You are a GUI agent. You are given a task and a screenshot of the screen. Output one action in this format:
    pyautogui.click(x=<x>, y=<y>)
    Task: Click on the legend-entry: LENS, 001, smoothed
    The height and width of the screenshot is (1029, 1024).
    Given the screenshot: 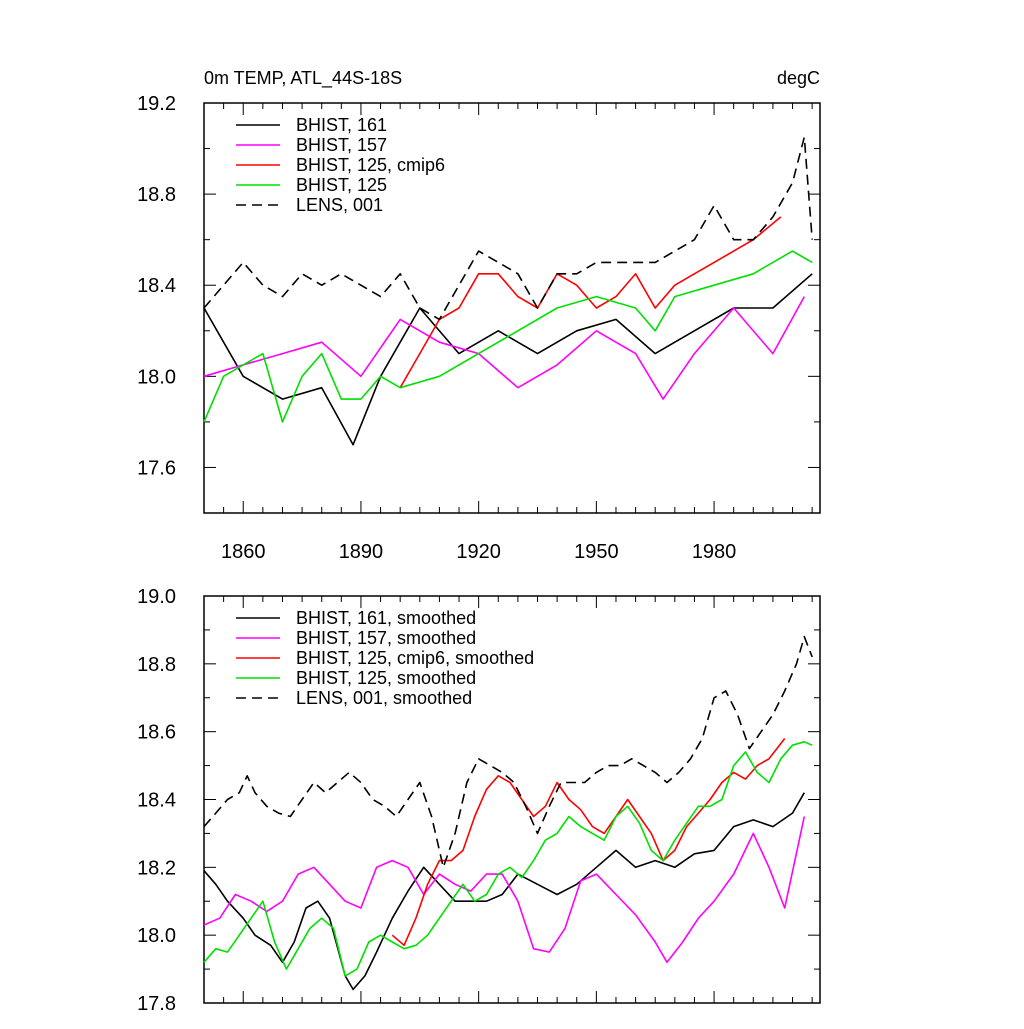 What is the action you would take?
    pyautogui.click(x=384, y=698)
    